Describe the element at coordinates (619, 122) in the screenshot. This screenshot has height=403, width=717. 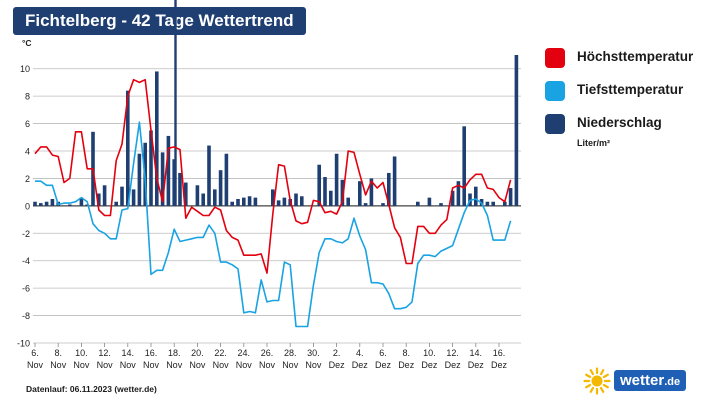
I see `legend-label-precip: Niederschlag` at that location.